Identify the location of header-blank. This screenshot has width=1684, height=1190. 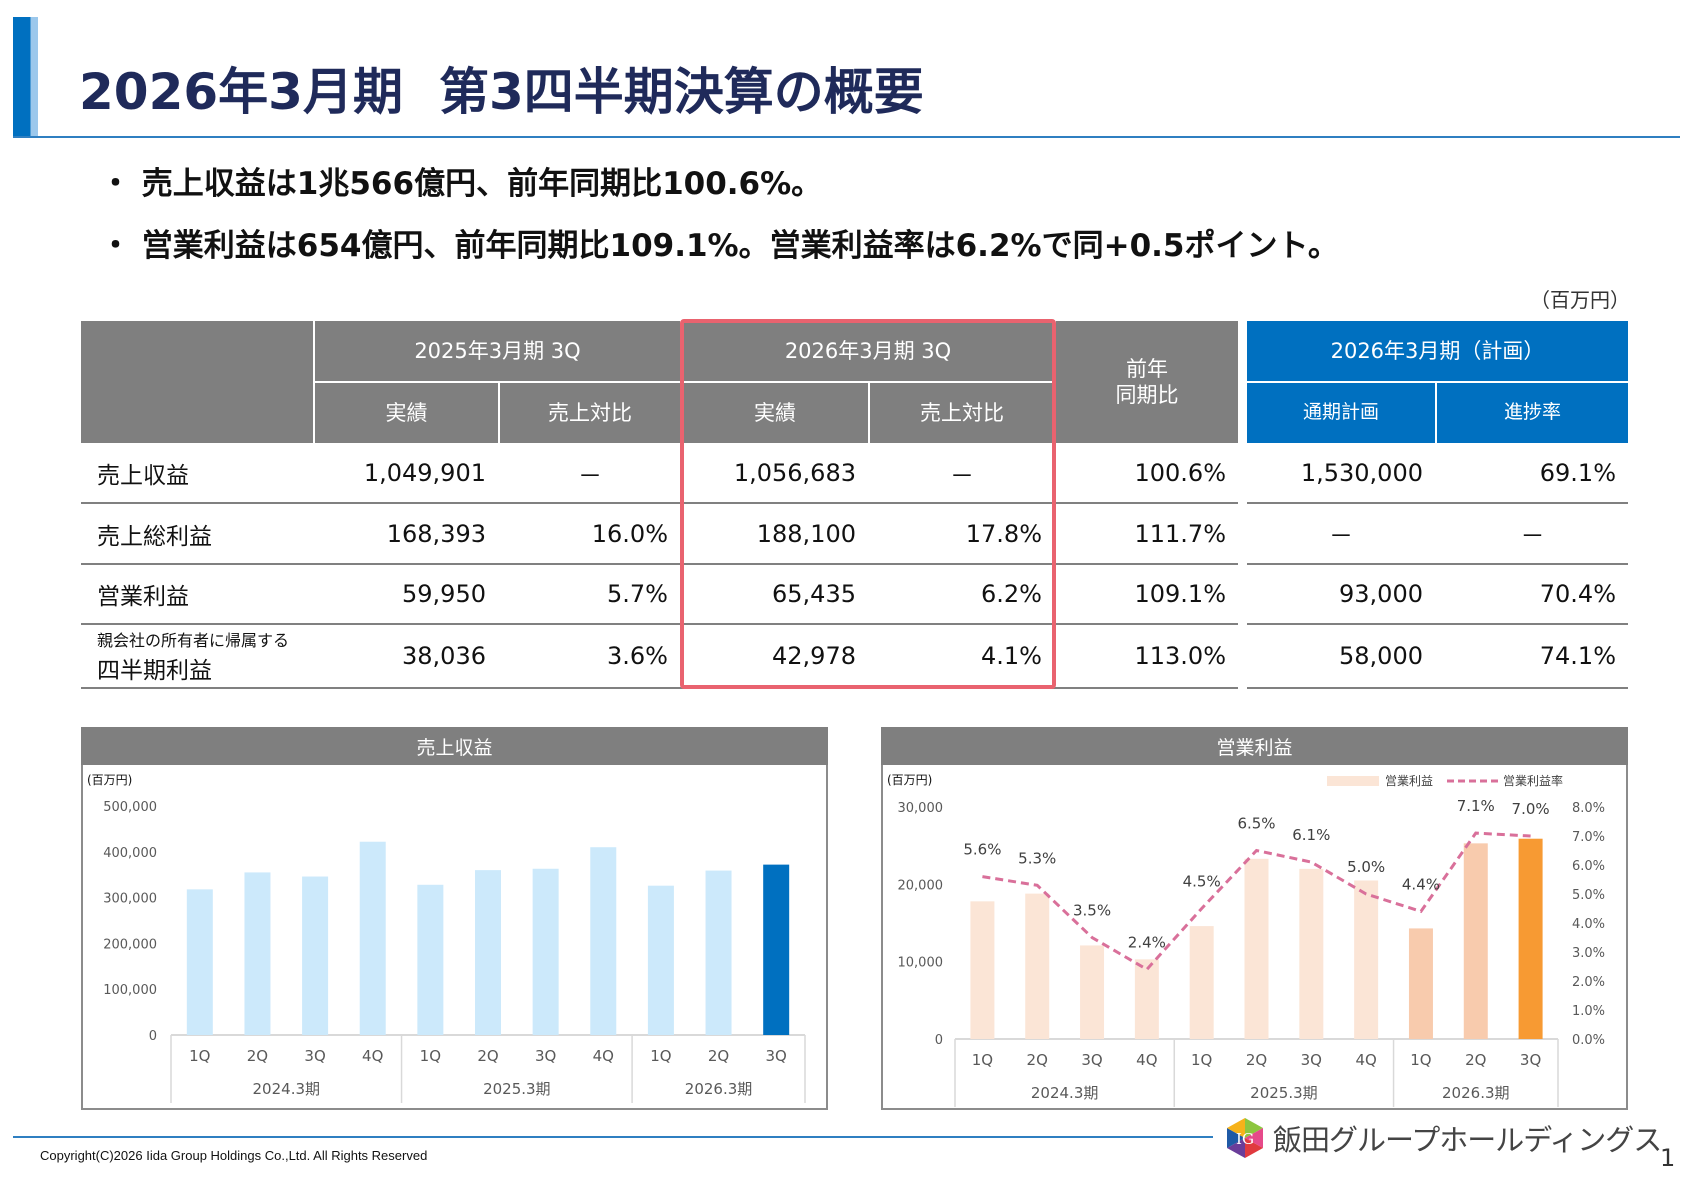
(197, 382).